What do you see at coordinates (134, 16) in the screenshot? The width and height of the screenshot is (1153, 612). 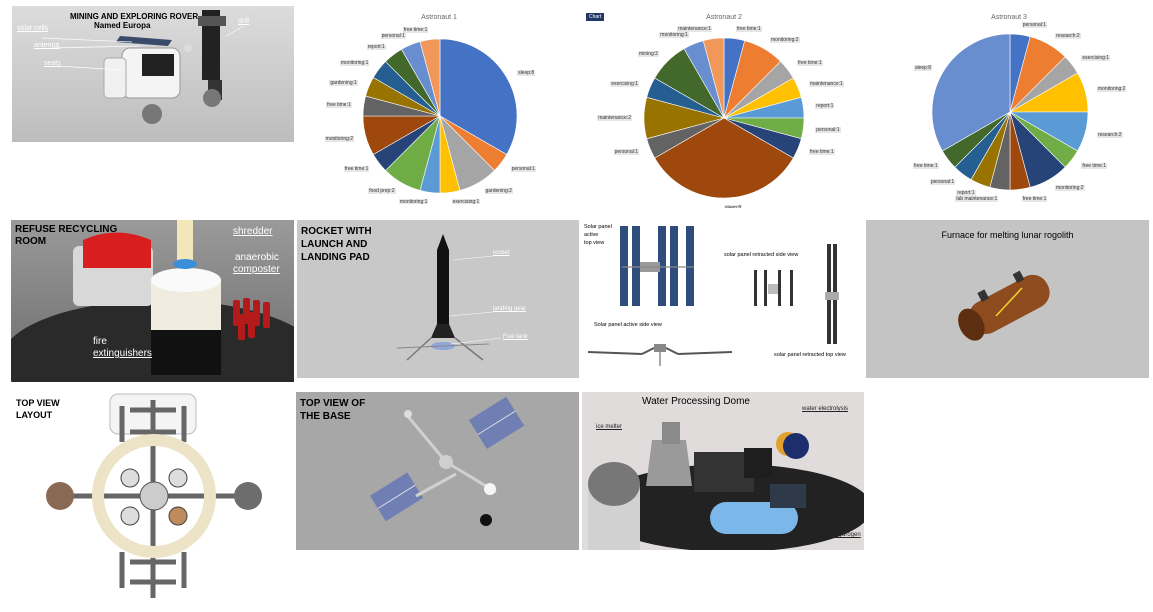 I see `rover-title-1: MINING AND EXPLORING ROVER` at bounding box center [134, 16].